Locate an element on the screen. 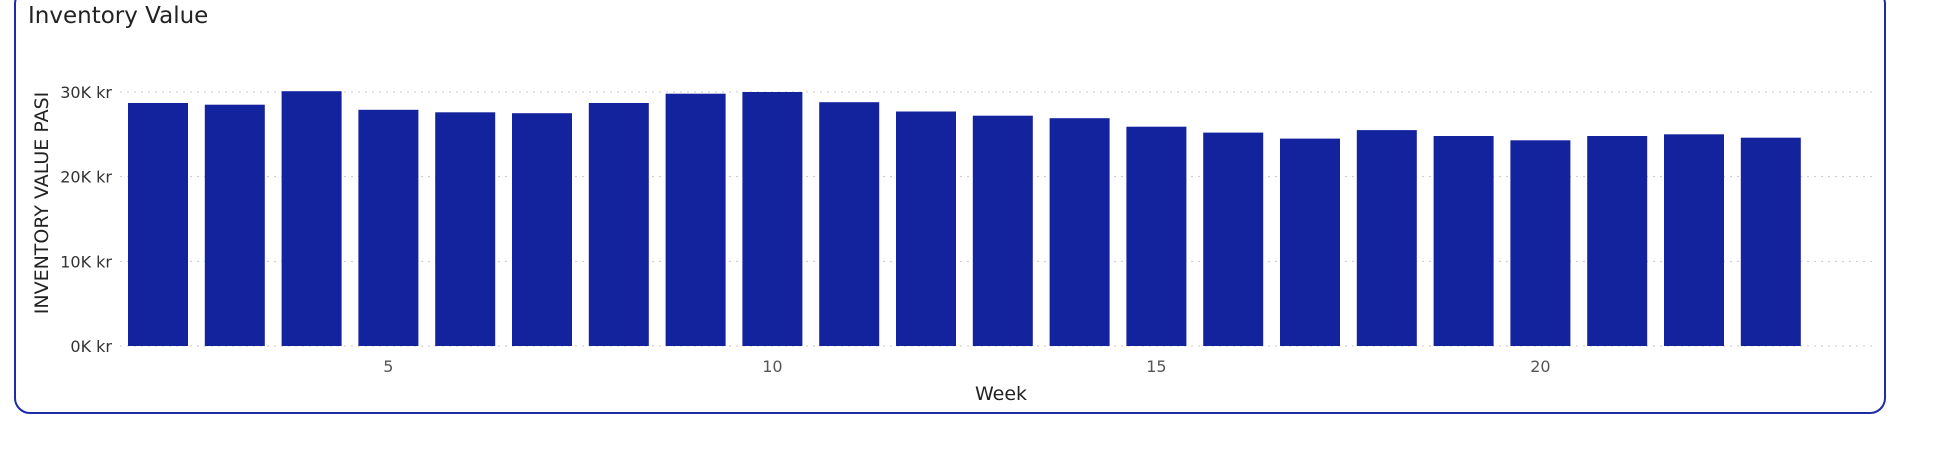  y-tick-label: 0K kr is located at coordinates (91, 346).